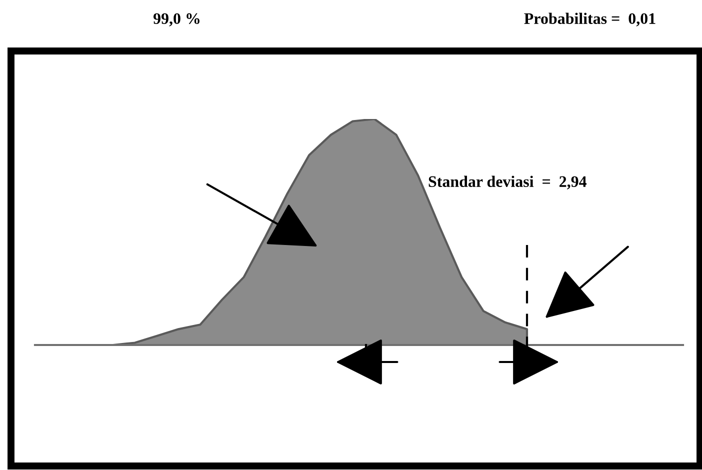  I want to click on annotation: Standar deviasi = 2,94, so click(507, 183).